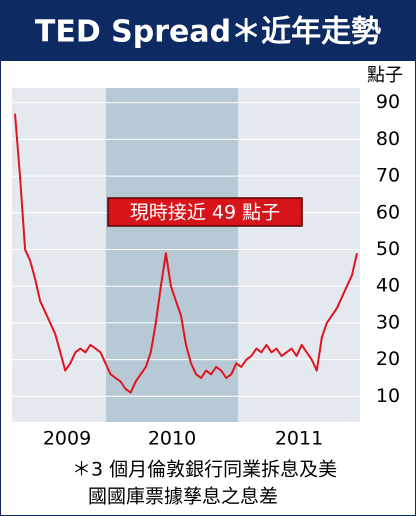 The height and width of the screenshot is (516, 416). I want to click on y-tick-label: 30, so click(388, 322).